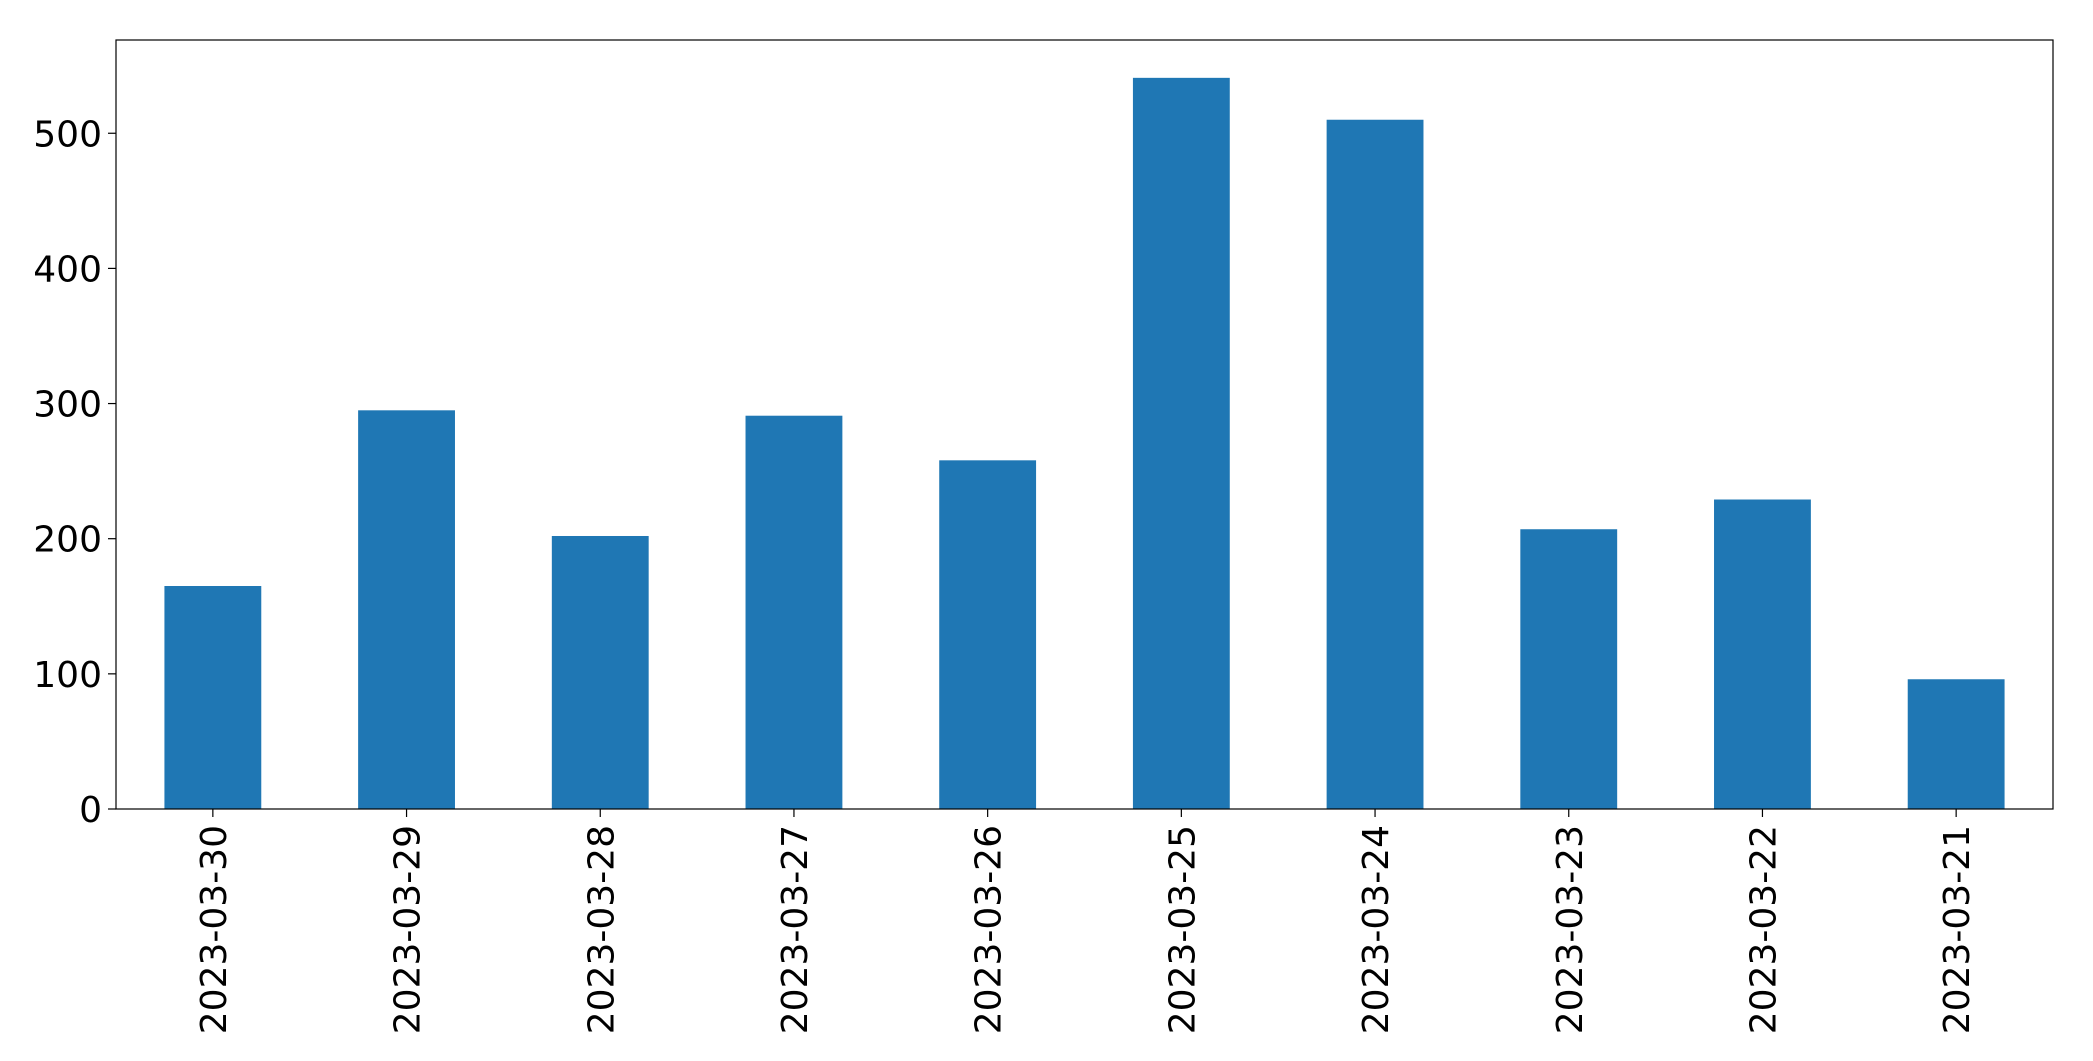 This screenshot has width=2093, height=1061. What do you see at coordinates (67, 405) in the screenshot?
I see `y-tick-label: 300` at bounding box center [67, 405].